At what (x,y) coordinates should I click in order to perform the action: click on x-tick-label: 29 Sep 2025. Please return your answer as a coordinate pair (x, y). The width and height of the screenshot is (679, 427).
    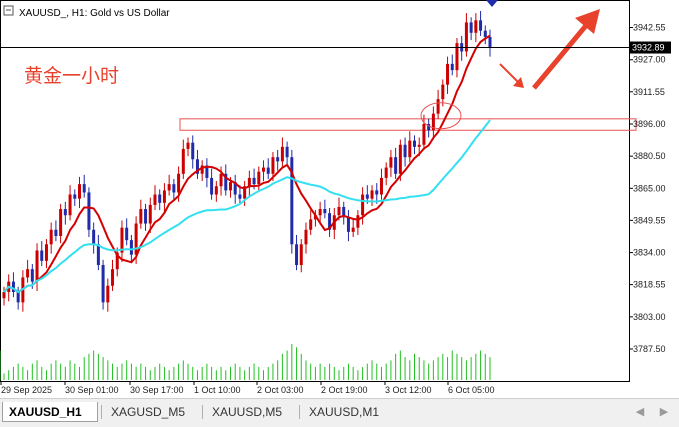
    Looking at the image, I should click on (26, 390).